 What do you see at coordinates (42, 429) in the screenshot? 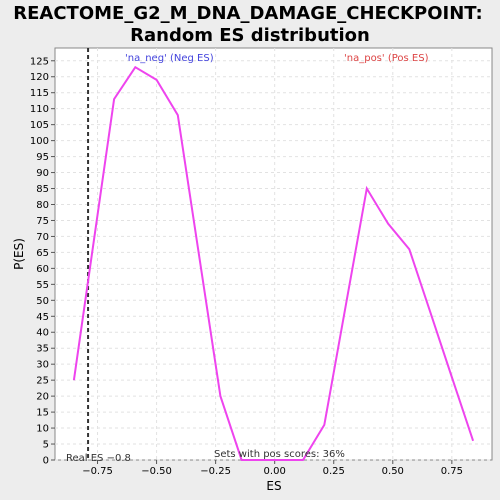
I see `y-tick-label: 10` at bounding box center [42, 429].